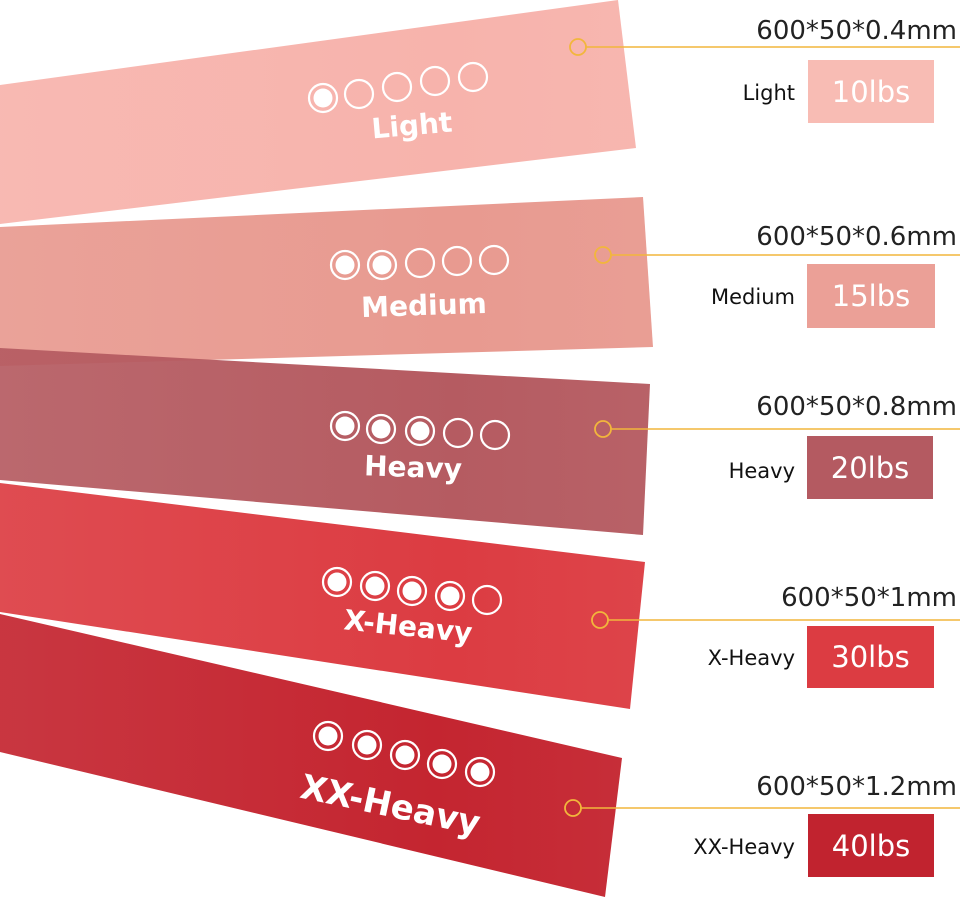 This screenshot has height=900, width=960. What do you see at coordinates (870, 467) in the screenshot?
I see `resistance-value-badge: 20lbs` at bounding box center [870, 467].